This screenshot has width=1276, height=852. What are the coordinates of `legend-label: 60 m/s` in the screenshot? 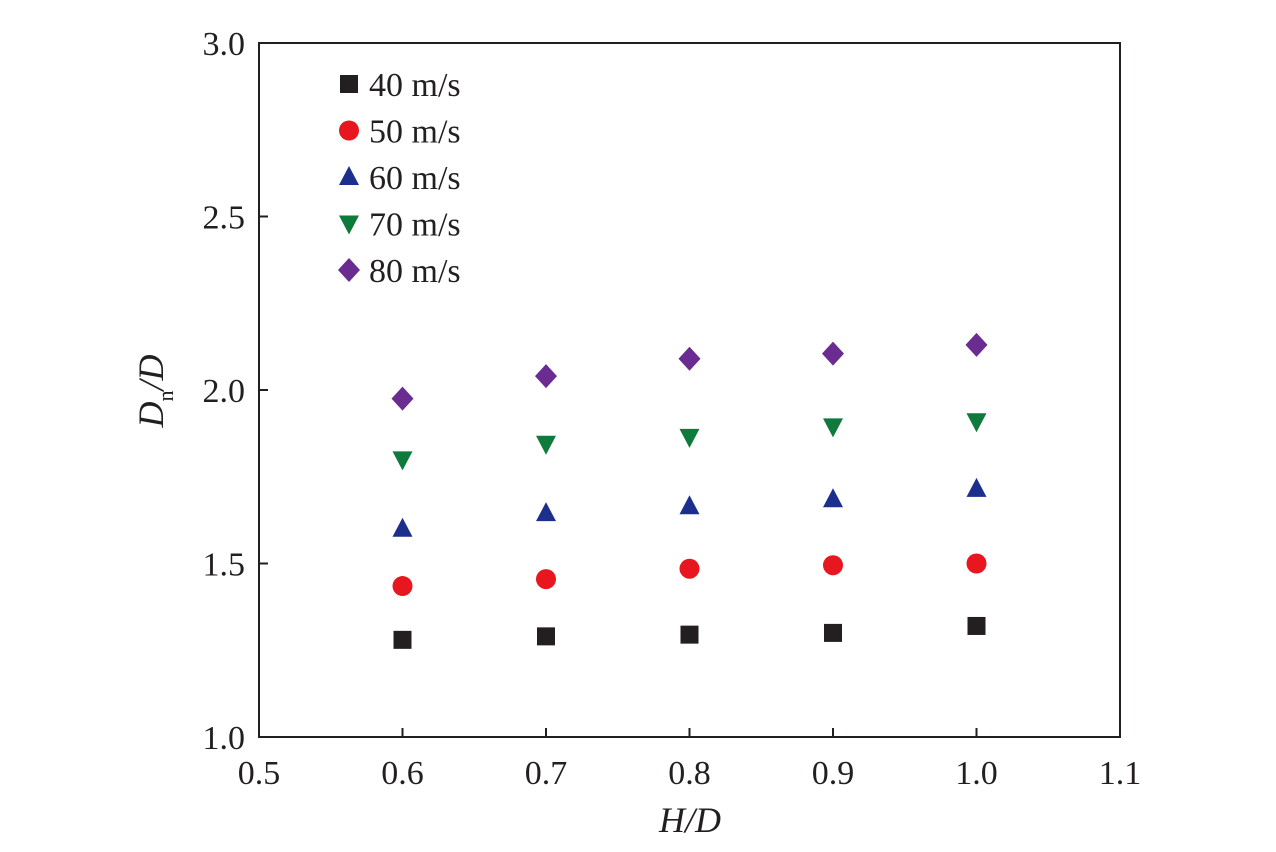 It's located at (415, 178).